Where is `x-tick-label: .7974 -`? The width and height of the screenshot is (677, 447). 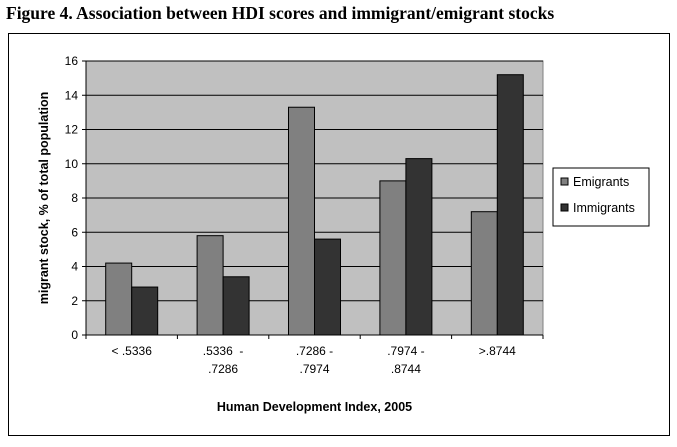 x-tick-label: .7974 - is located at coordinates (405, 351).